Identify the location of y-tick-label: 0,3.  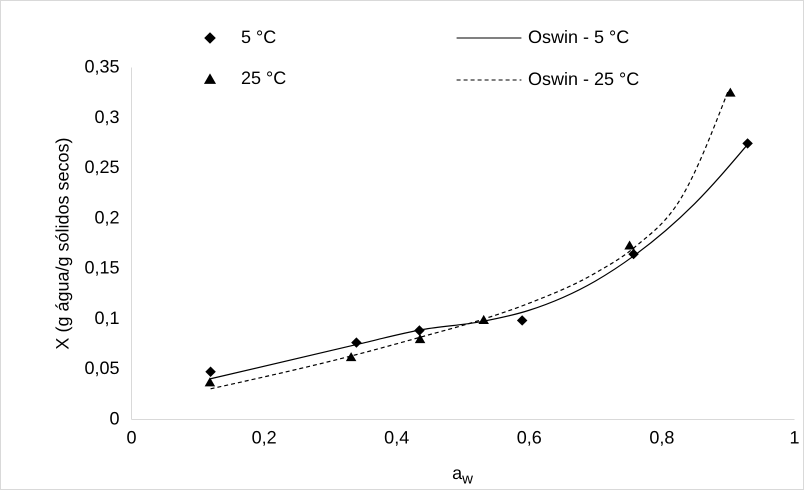
(107, 116).